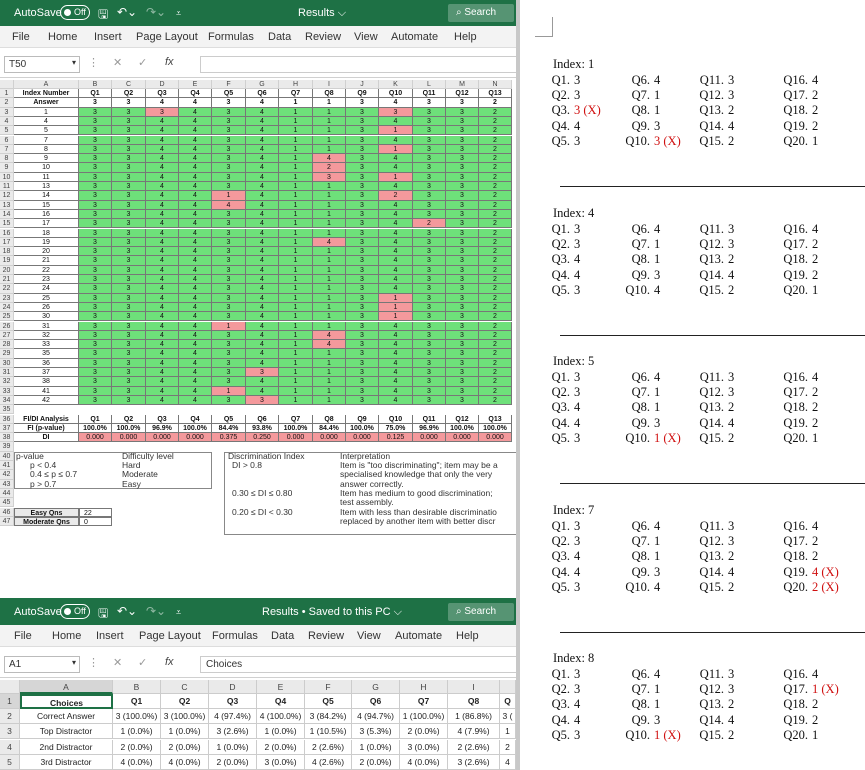 Image resolution: width=865 pixels, height=770 pixels. Describe the element at coordinates (328, 747) in the screenshot. I see `cell-2-6-4: 2 (2.6%)` at that location.